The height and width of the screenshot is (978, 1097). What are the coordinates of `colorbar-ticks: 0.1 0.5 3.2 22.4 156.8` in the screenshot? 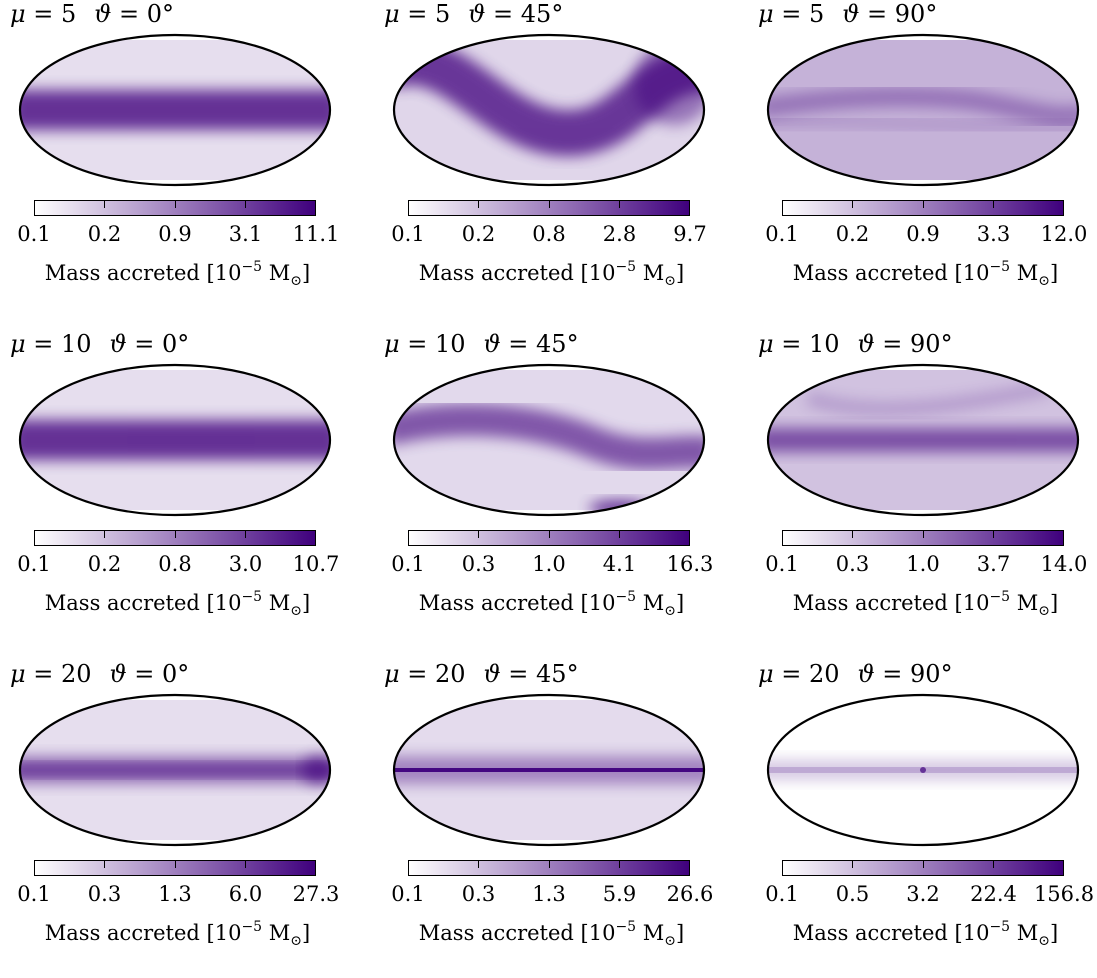 It's located at (922, 896).